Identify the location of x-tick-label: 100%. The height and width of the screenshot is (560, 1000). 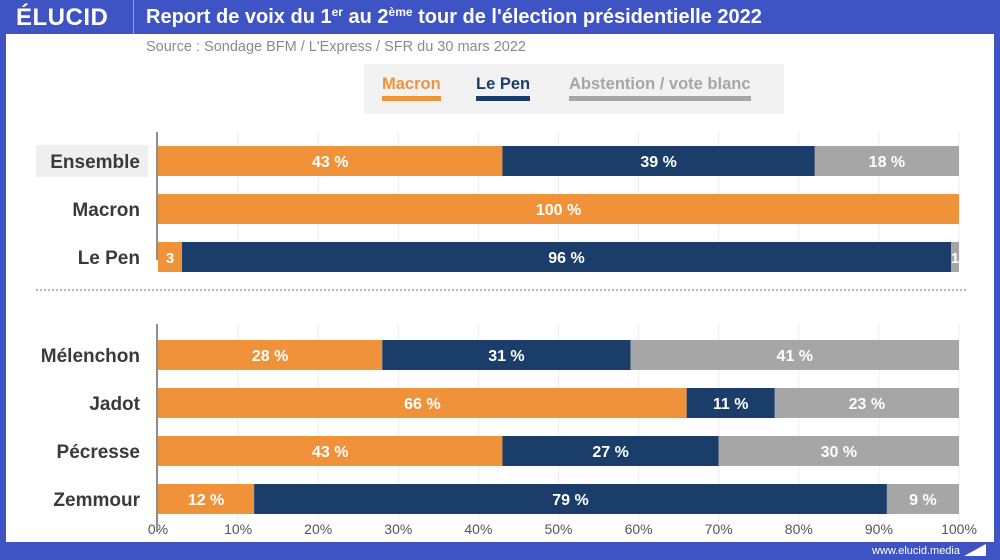
(959, 529).